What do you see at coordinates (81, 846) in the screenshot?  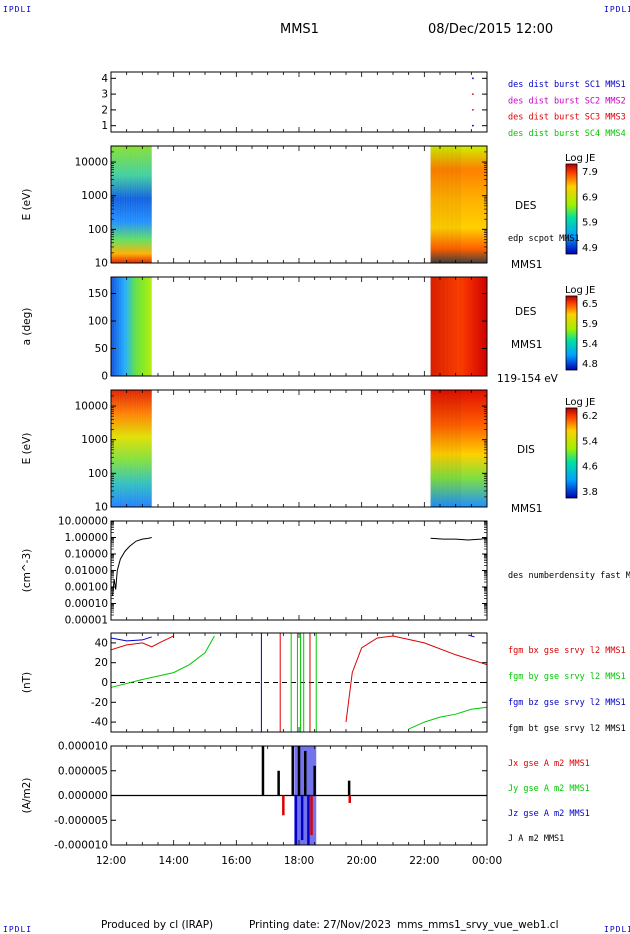 I see `y-tick-label: -0.000010` at bounding box center [81, 846].